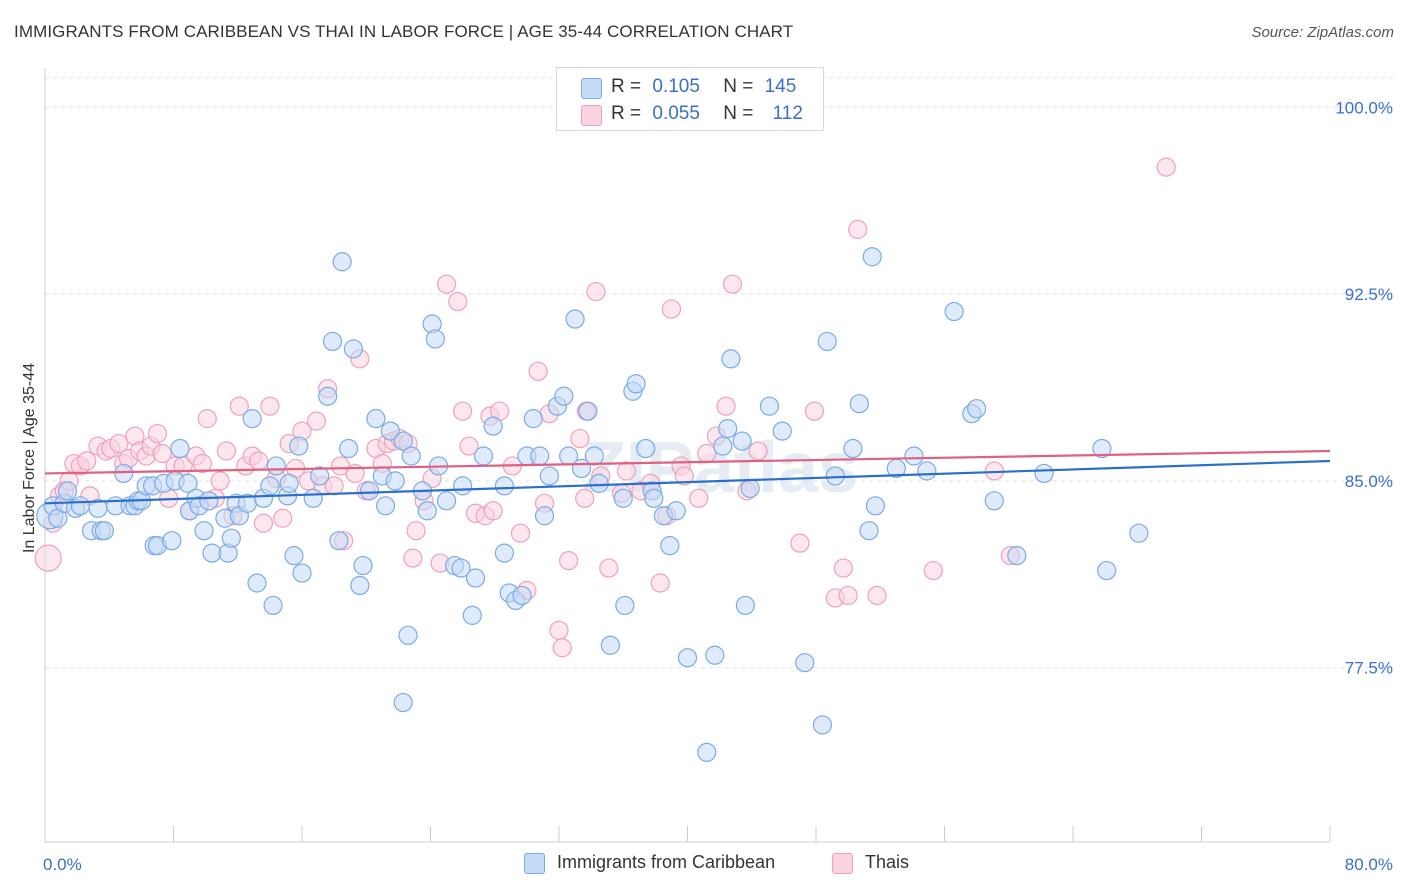 Image resolution: width=1406 pixels, height=892 pixels. Describe the element at coordinates (1369, 294) in the screenshot. I see `y-tick-label: 92.5%` at that location.